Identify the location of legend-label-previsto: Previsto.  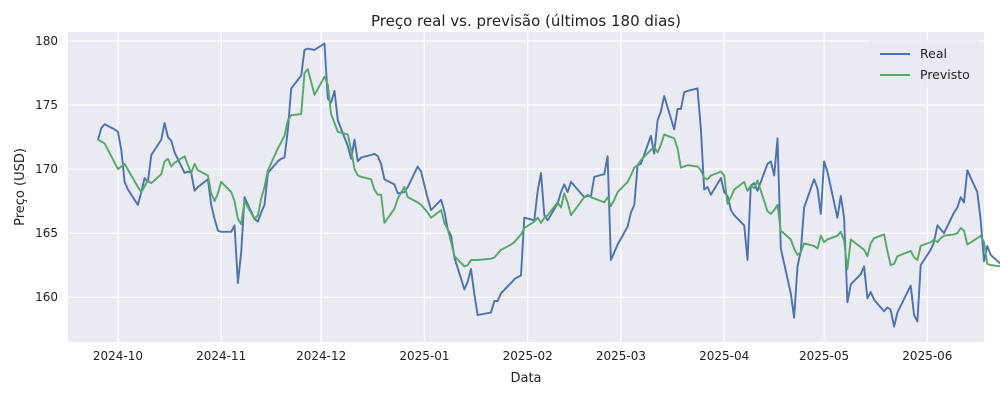
(945, 74).